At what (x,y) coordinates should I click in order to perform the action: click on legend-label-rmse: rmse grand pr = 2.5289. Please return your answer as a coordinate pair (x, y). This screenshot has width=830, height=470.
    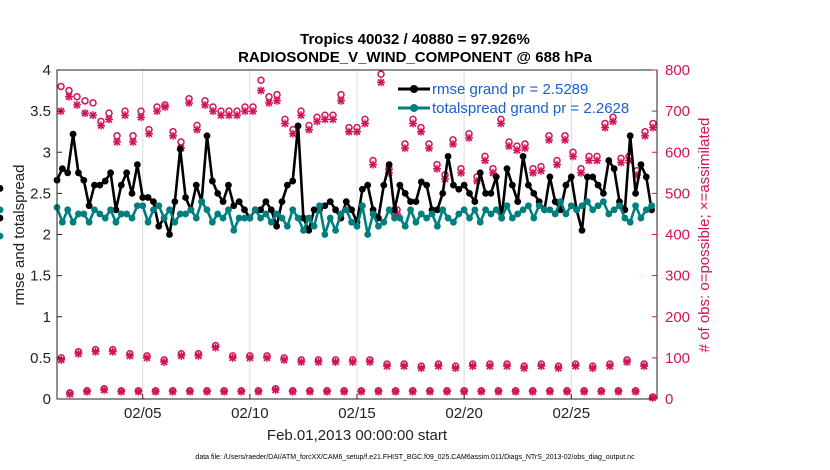
    Looking at the image, I should click on (510, 89).